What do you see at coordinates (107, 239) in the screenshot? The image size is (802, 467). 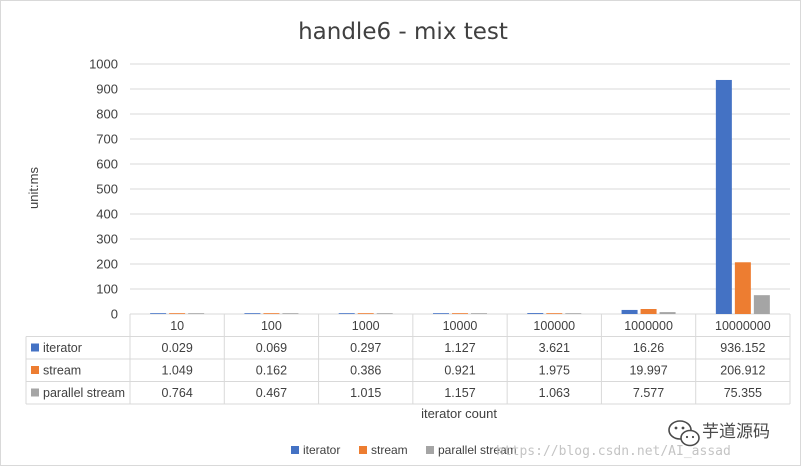 I see `y-tick-label: 300` at bounding box center [107, 239].